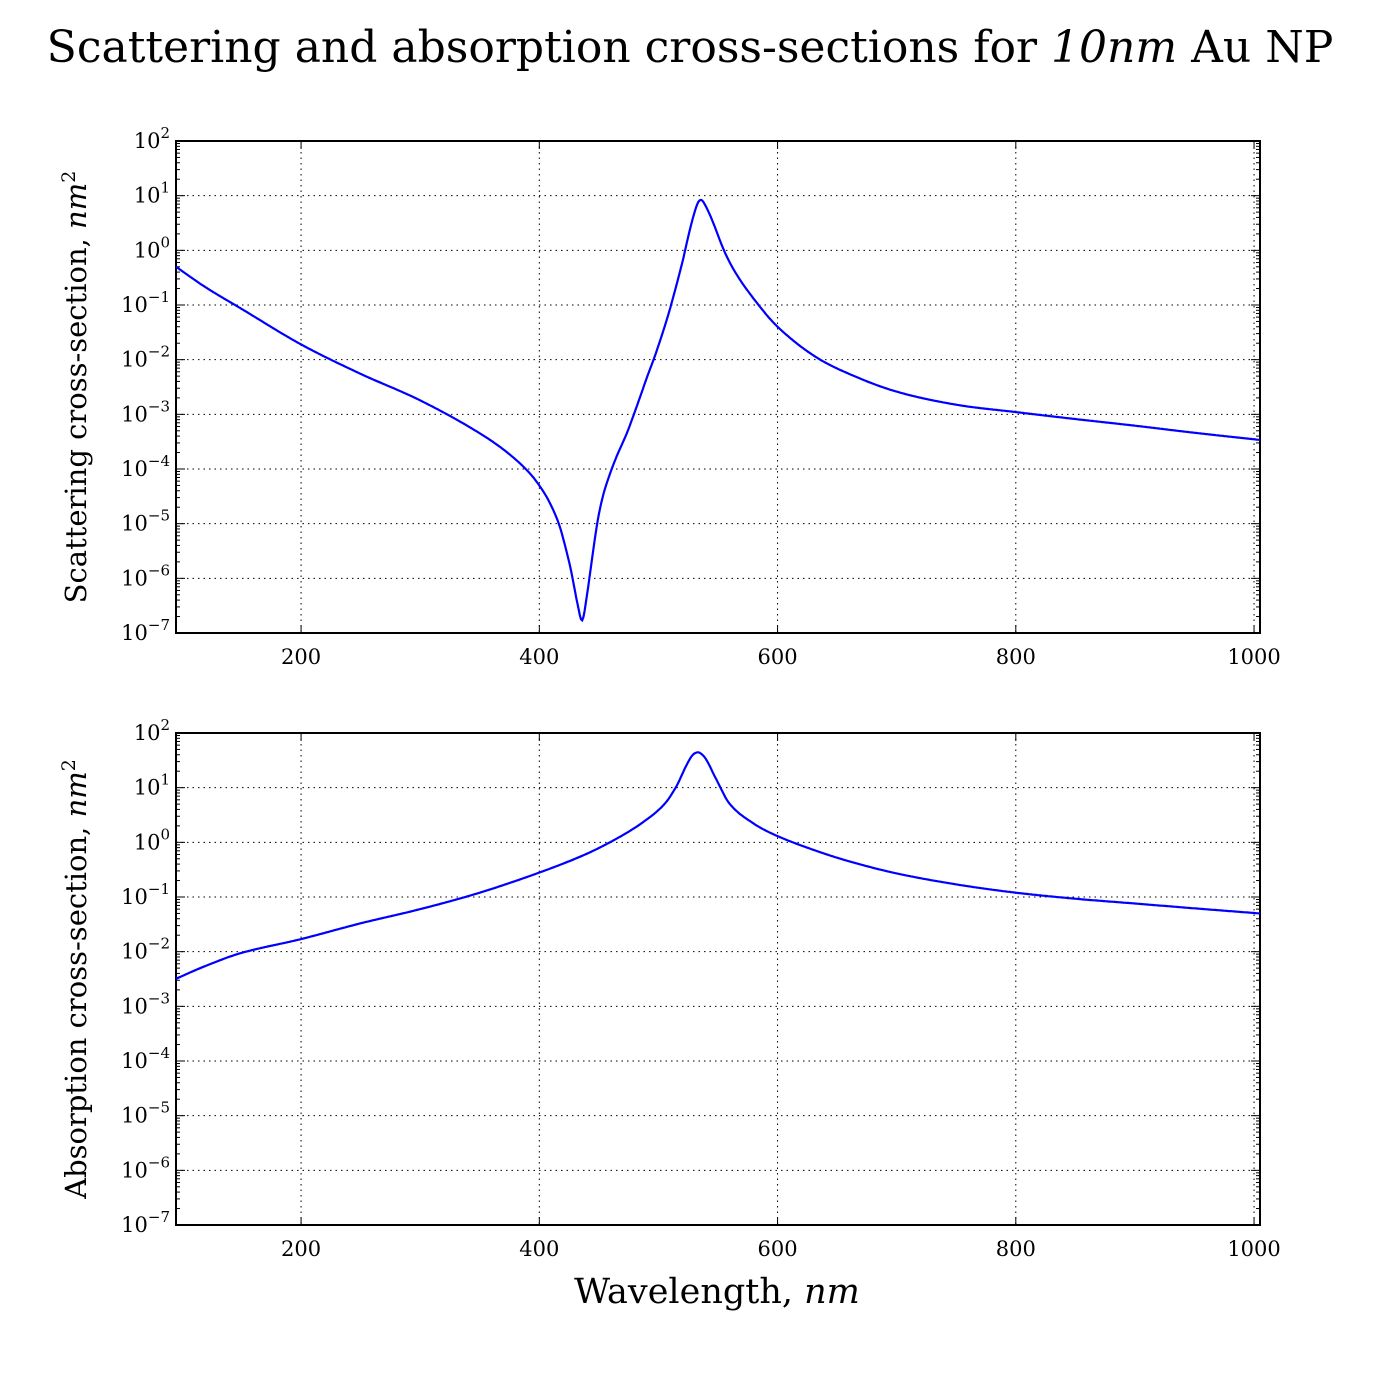  Describe the element at coordinates (145, 1113) in the screenshot. I see `absorption-y-tick-label: 10⁻⁵` at that location.